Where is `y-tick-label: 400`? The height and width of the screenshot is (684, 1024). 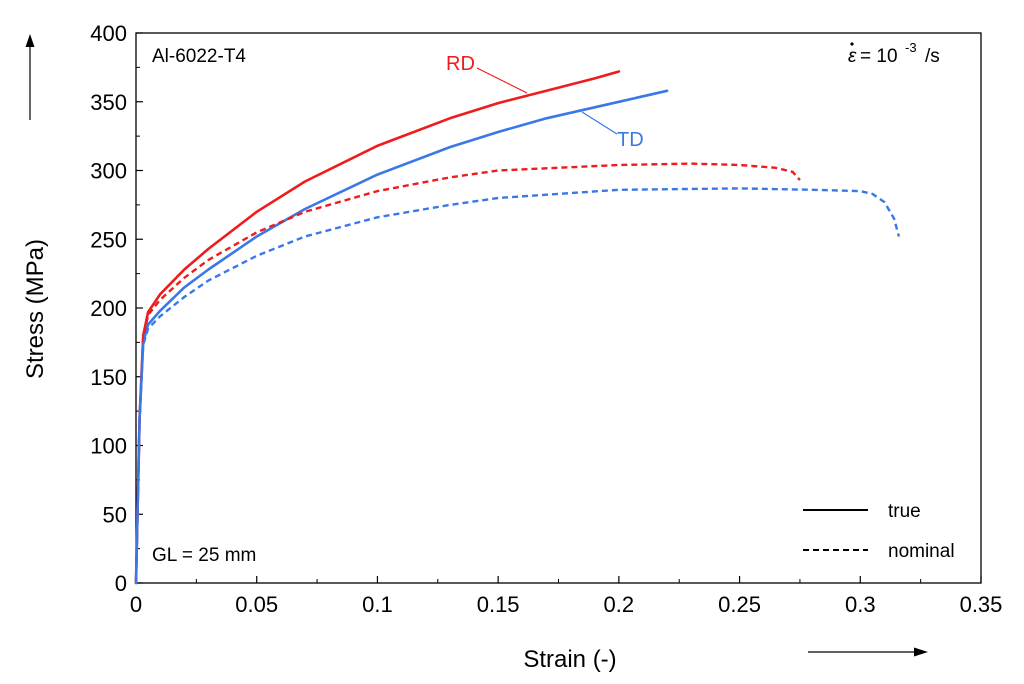 y-tick-label: 400 is located at coordinates (108, 33).